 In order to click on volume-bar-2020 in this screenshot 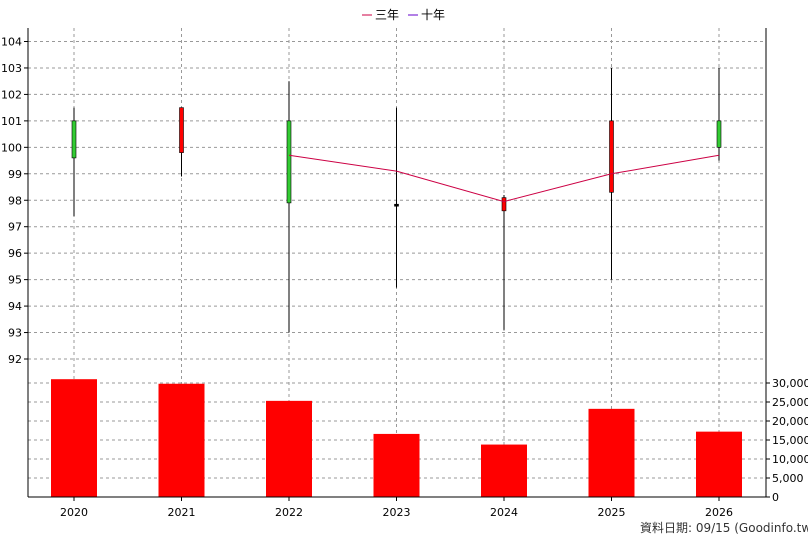, I will do `click(74, 438)`.